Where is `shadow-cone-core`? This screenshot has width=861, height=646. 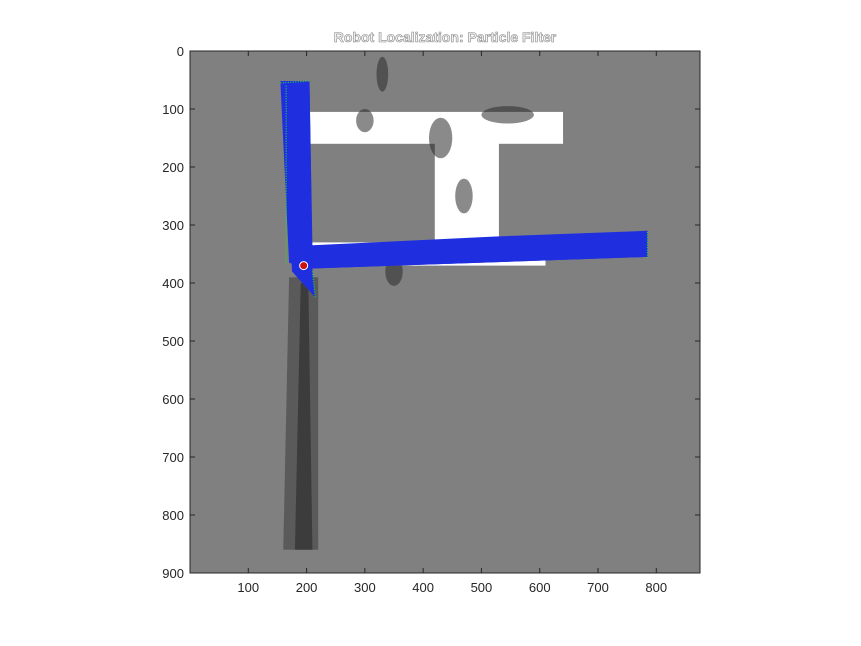
shadow-cone-core is located at coordinates (303, 416).